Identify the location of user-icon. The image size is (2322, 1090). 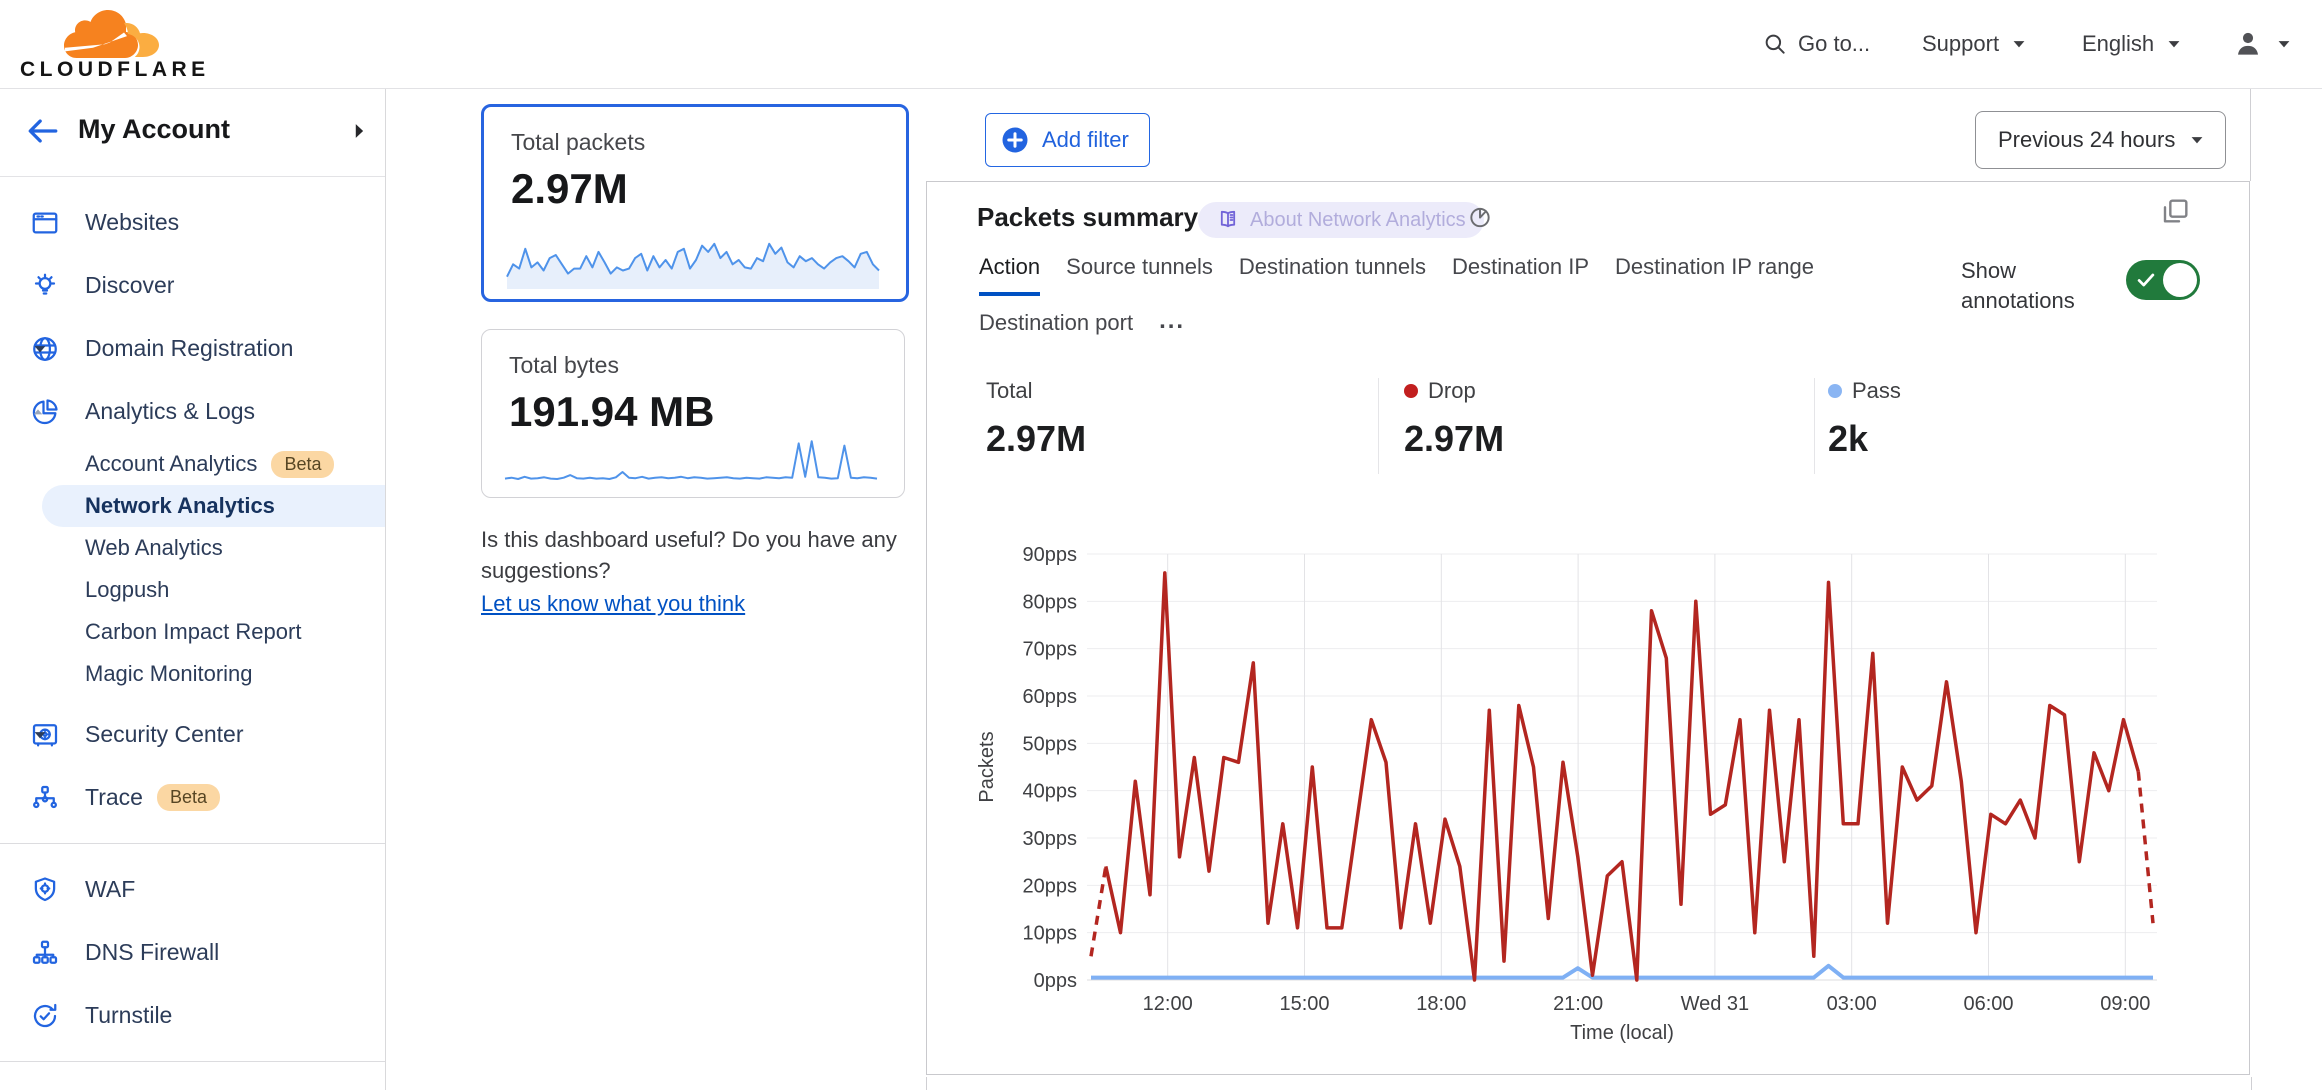
(2248, 44).